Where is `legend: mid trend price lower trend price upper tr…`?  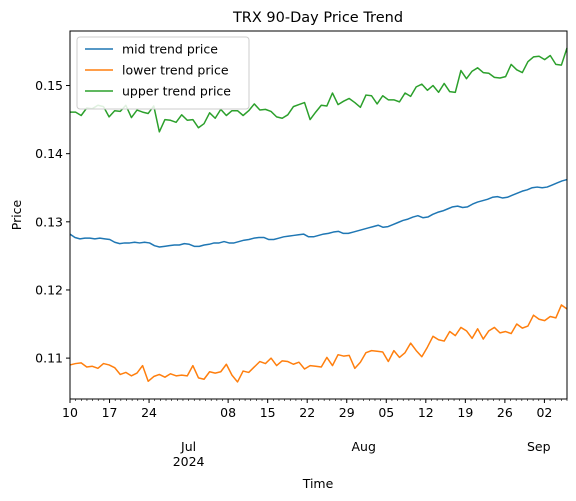
legend: mid trend price lower trend price upper tr… is located at coordinates (163, 73).